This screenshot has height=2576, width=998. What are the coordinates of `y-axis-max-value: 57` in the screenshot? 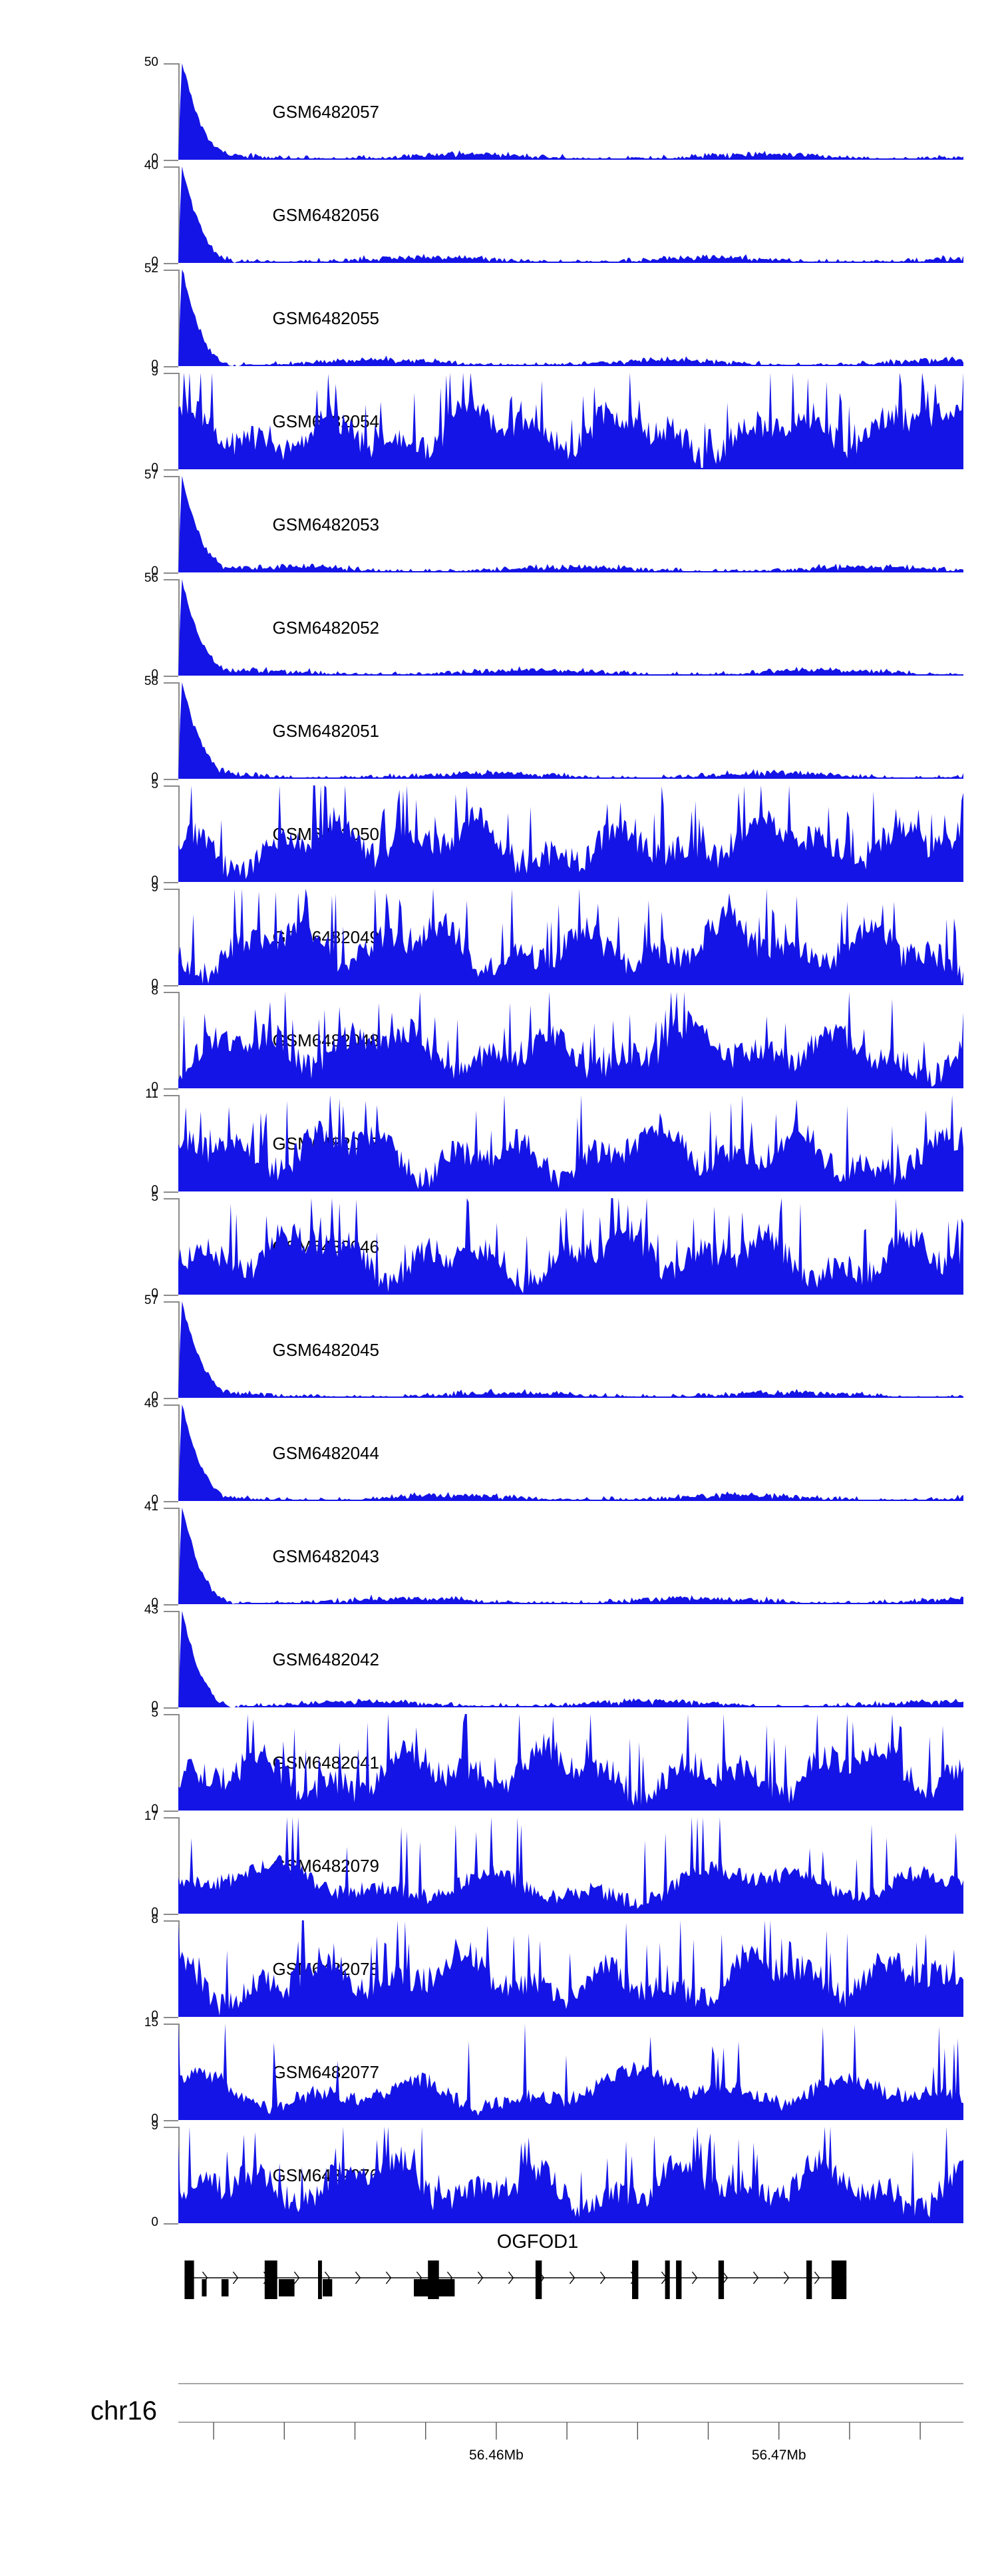 It's located at (151, 475).